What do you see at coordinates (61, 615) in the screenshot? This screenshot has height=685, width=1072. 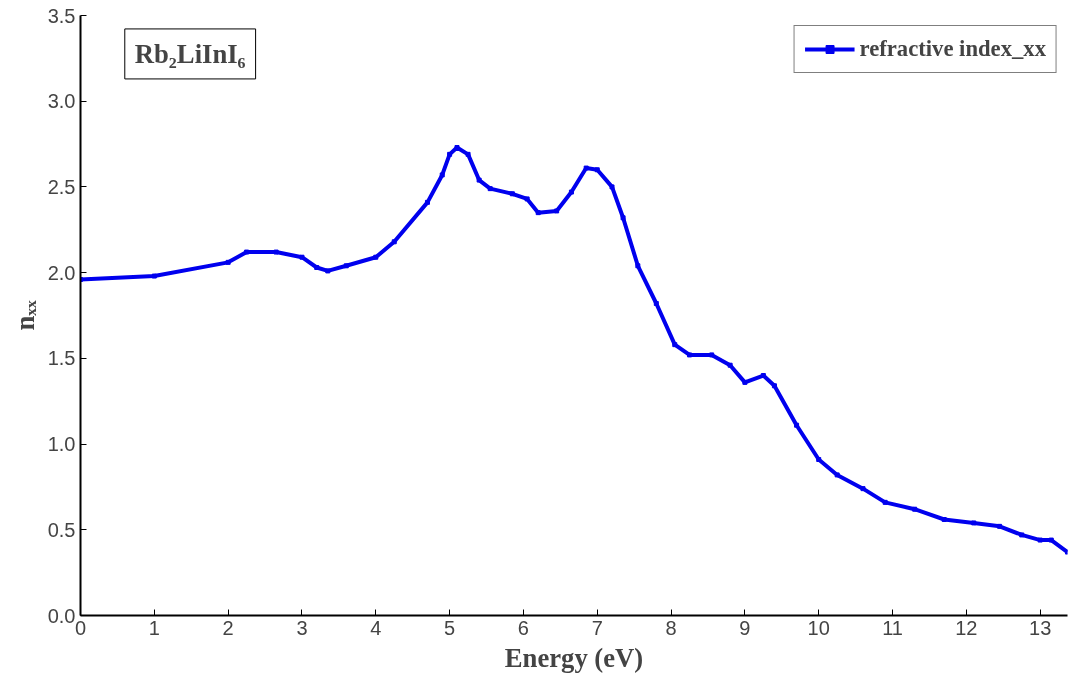 I see `y-tick-label: 0.0` at bounding box center [61, 615].